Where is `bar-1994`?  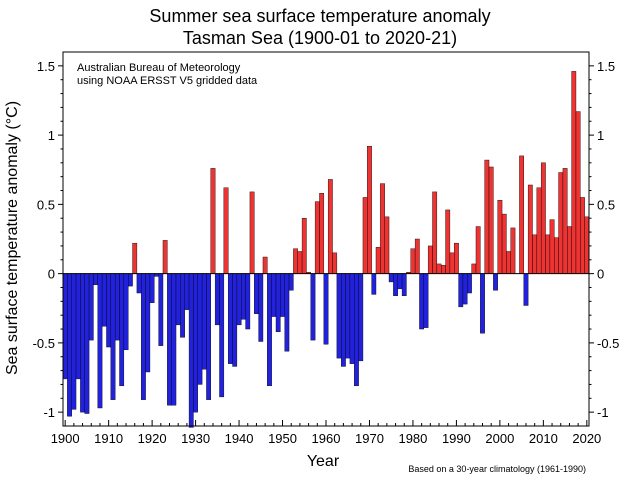 bar-1994 is located at coordinates (474, 268).